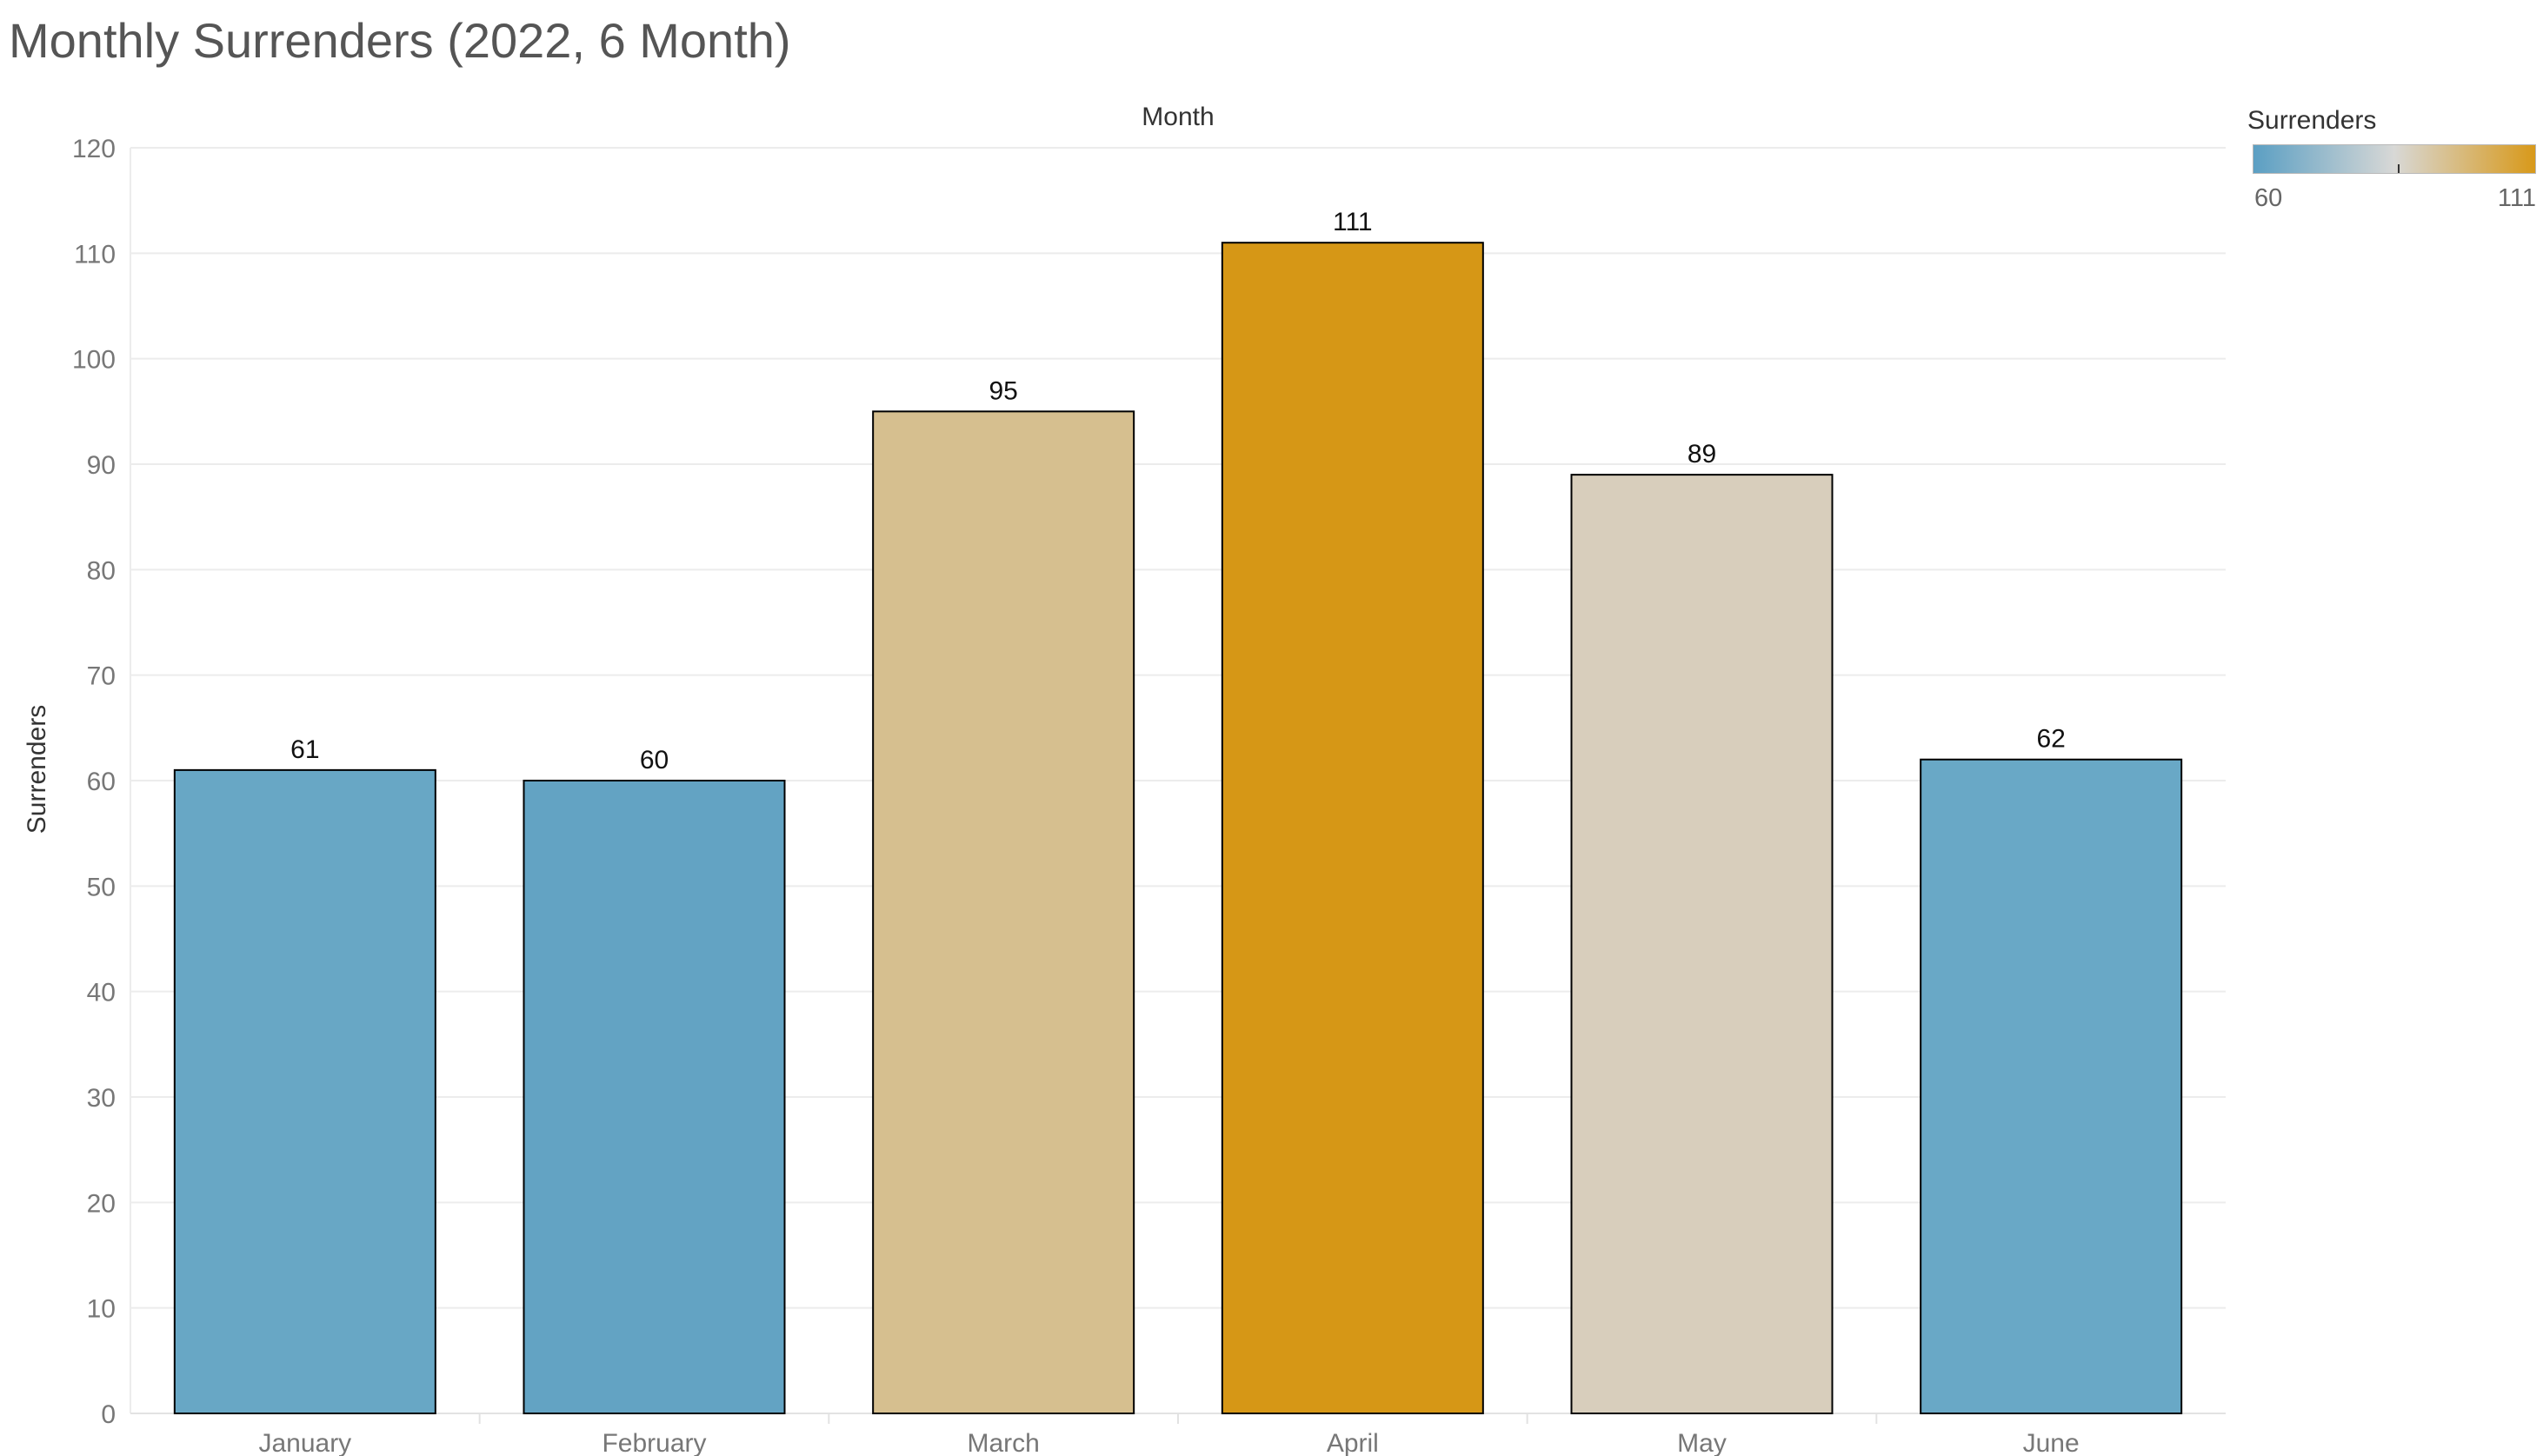 The width and height of the screenshot is (2543, 1456). What do you see at coordinates (1702, 944) in the screenshot?
I see `bar-may` at bounding box center [1702, 944].